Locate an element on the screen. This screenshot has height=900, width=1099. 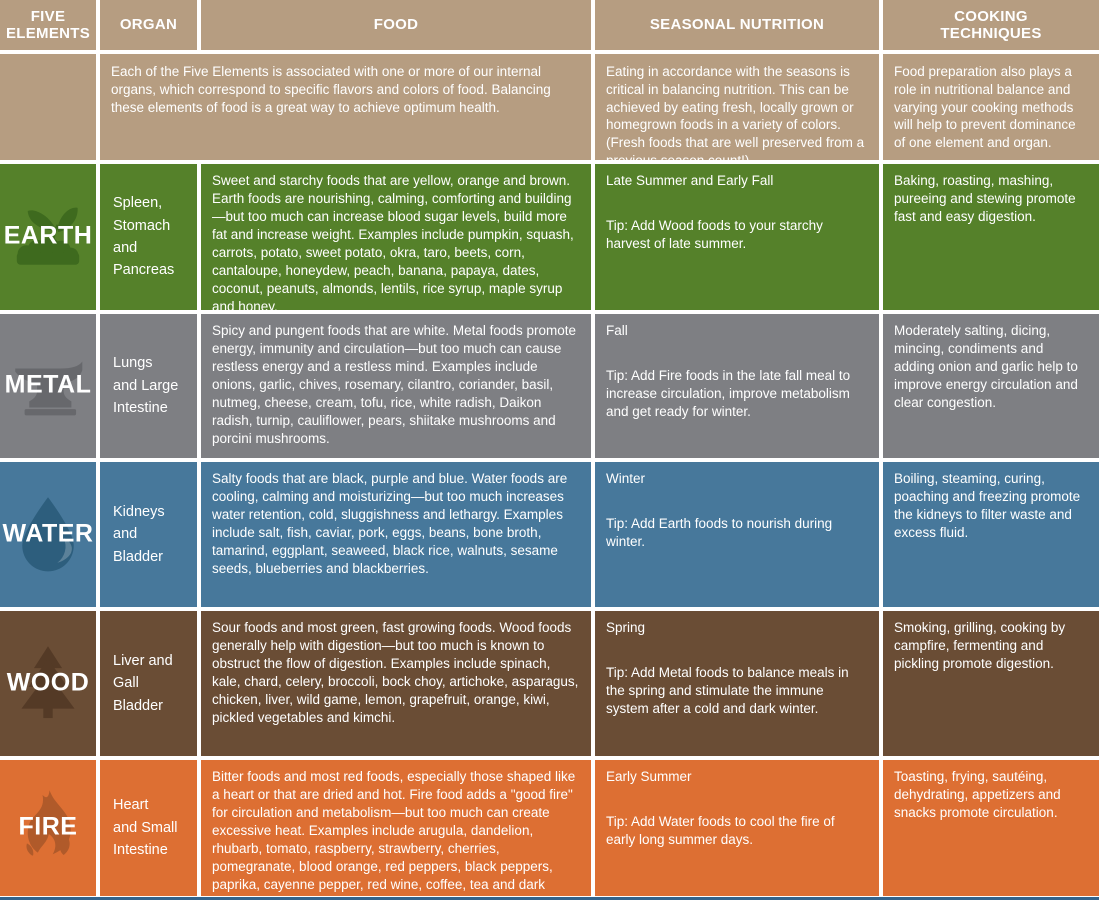
organ-cell-wood: Liver and Gall Bladder is located at coordinates (148, 683).